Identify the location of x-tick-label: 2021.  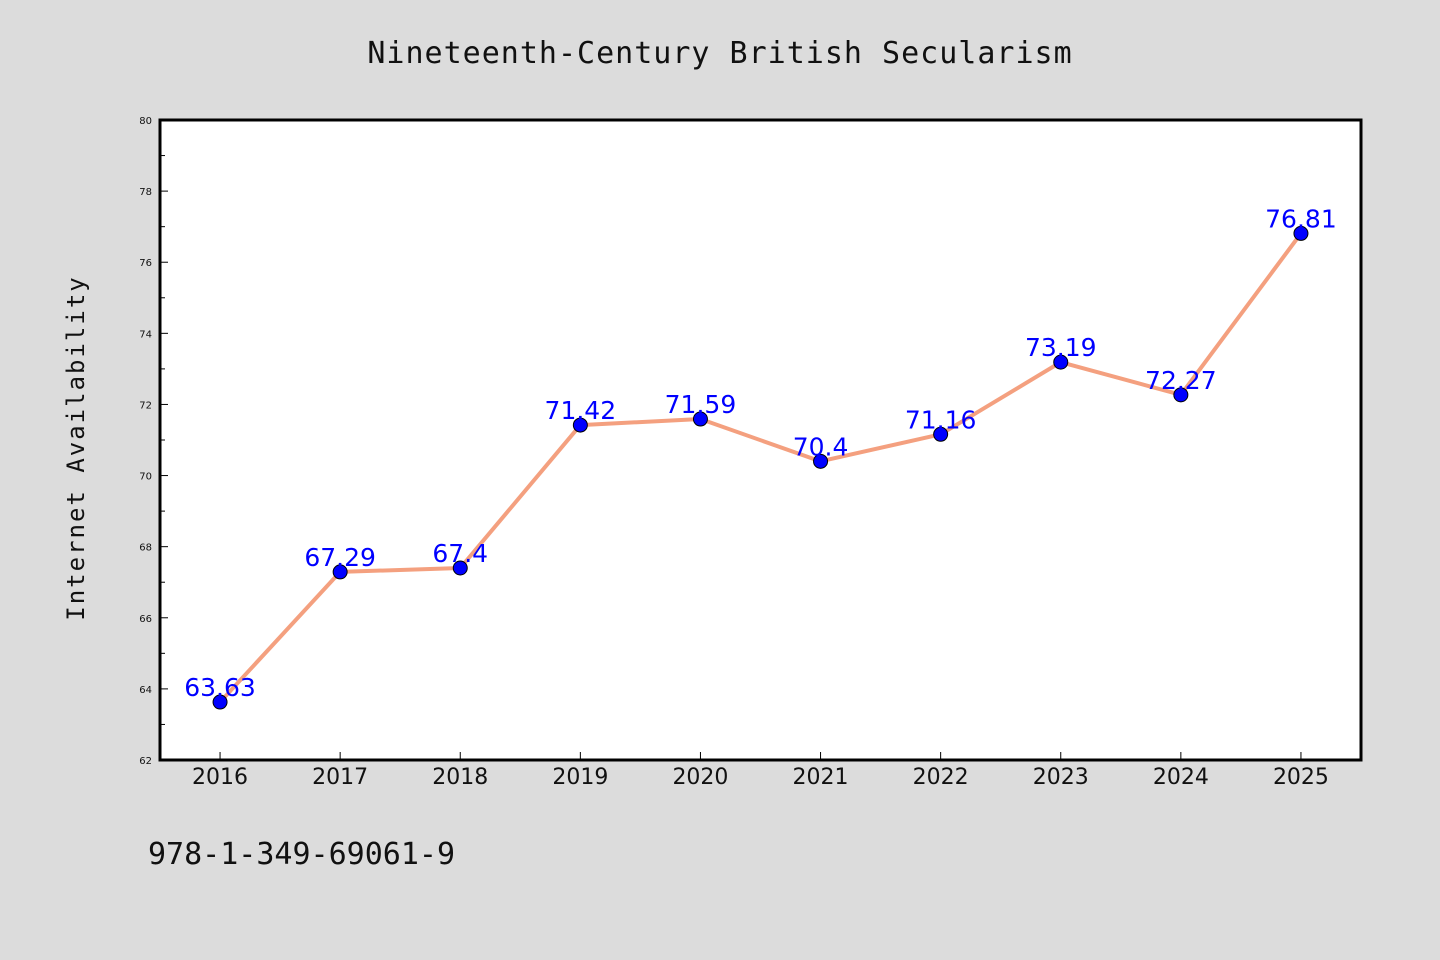
(821, 777).